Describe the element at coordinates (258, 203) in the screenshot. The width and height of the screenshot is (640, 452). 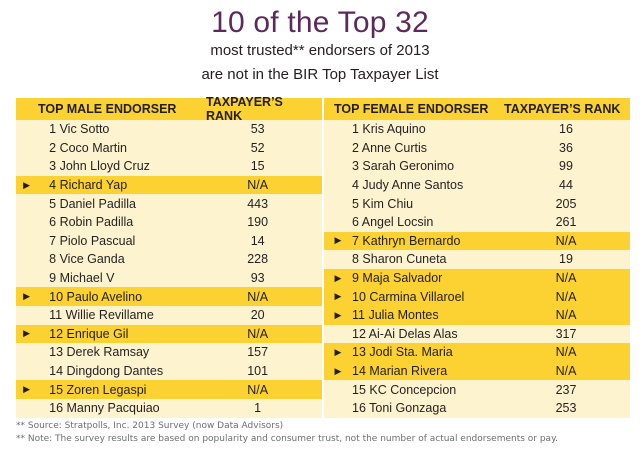
I see `taxpayer-rank: 443` at that location.